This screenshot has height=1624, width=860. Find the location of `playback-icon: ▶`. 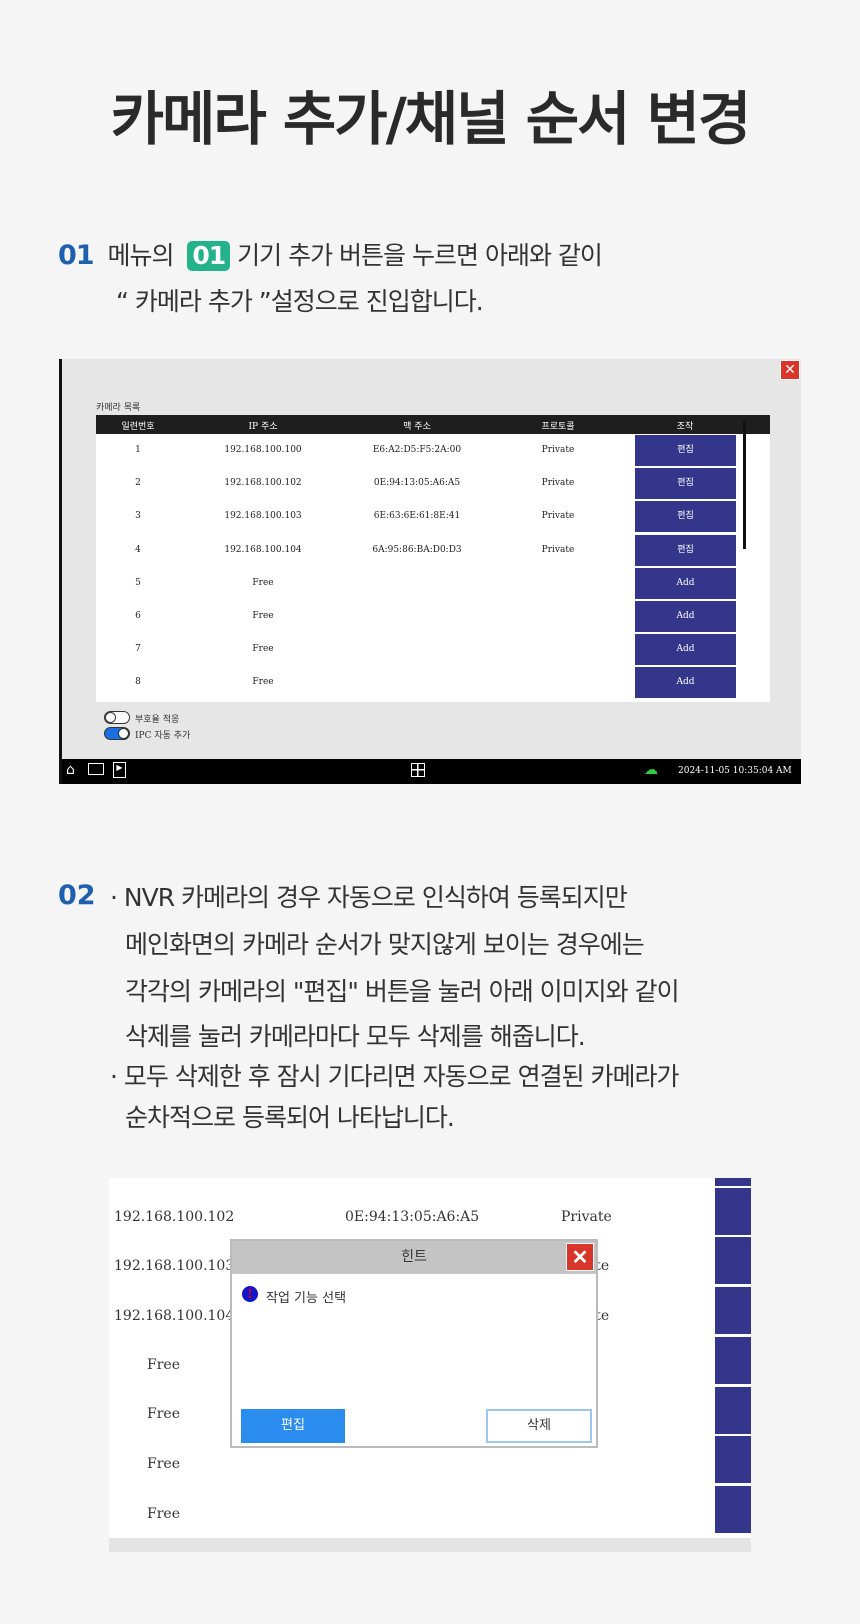

playback-icon: ▶ is located at coordinates (119, 770).